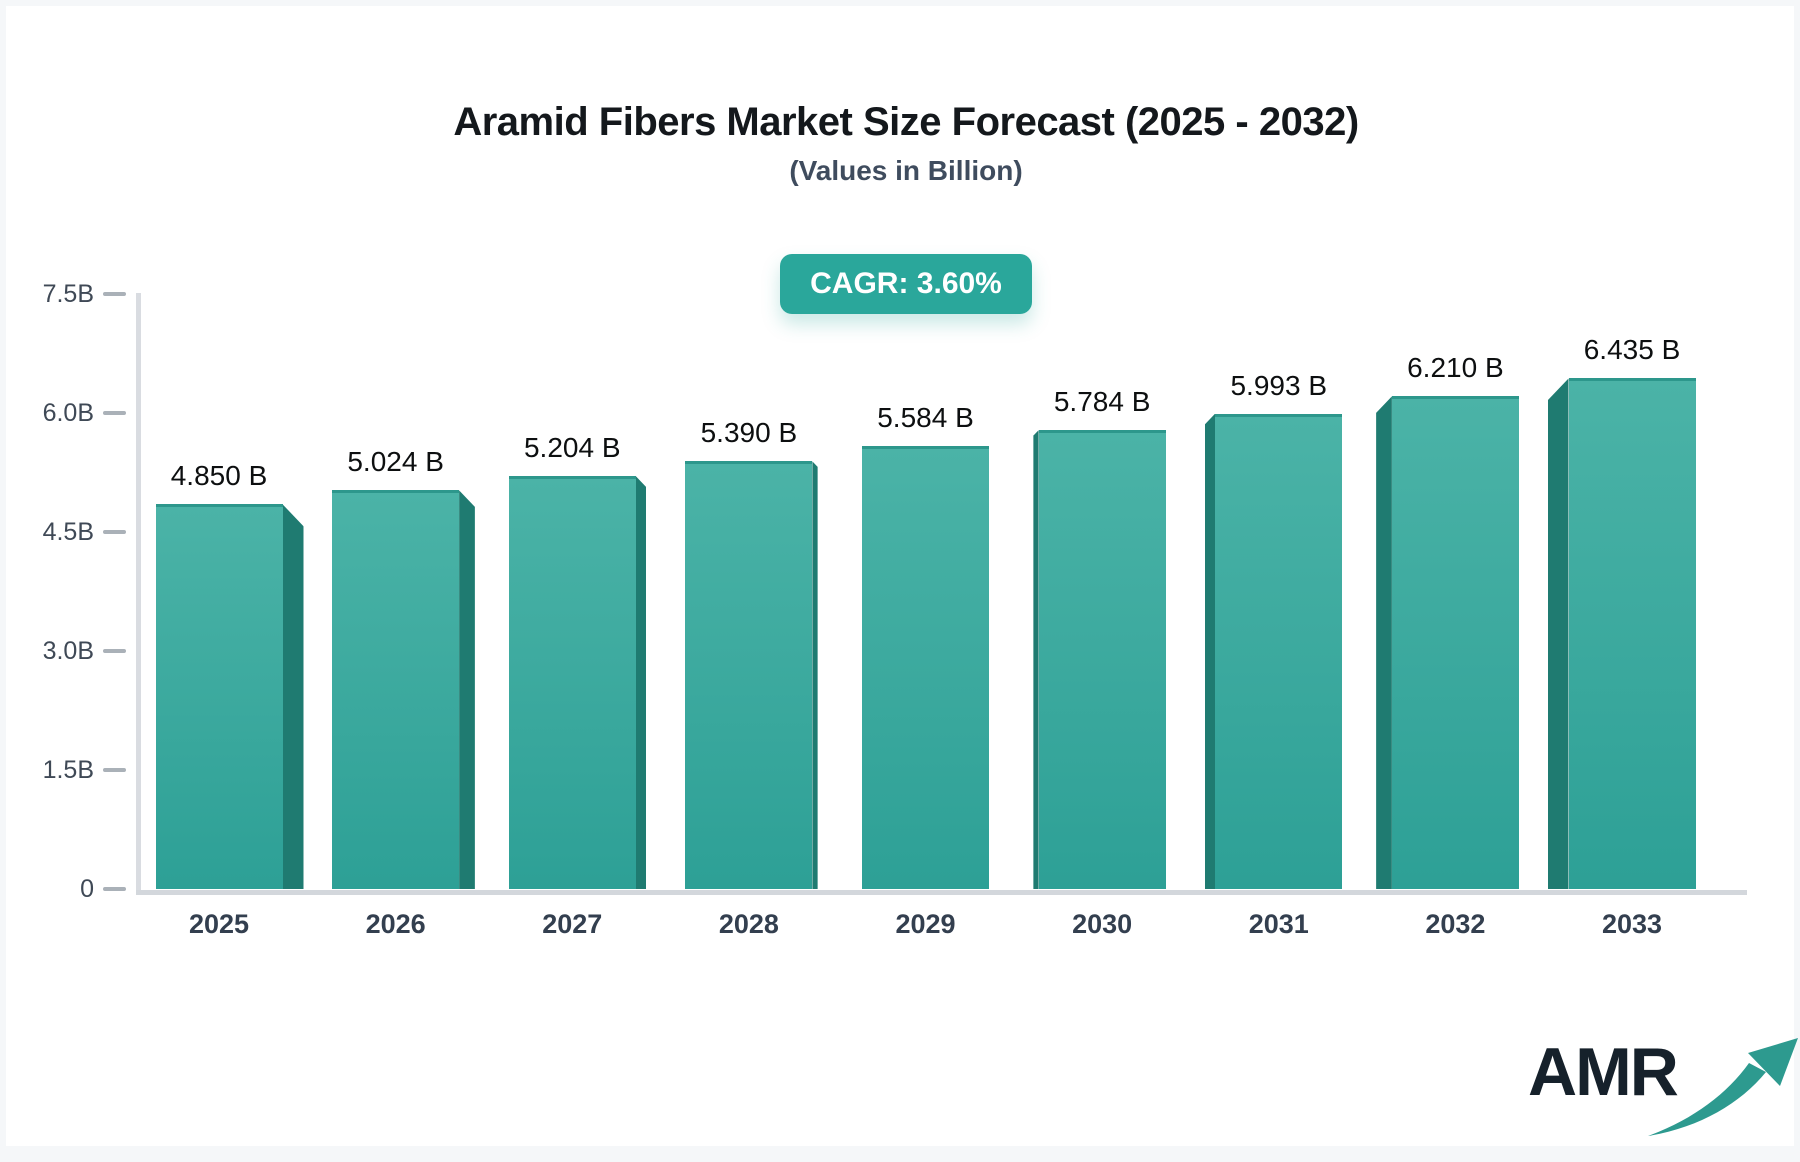 The width and height of the screenshot is (1800, 1162). What do you see at coordinates (749, 433) in the screenshot?
I see `bar-value-label-2028: 5.390 B` at bounding box center [749, 433].